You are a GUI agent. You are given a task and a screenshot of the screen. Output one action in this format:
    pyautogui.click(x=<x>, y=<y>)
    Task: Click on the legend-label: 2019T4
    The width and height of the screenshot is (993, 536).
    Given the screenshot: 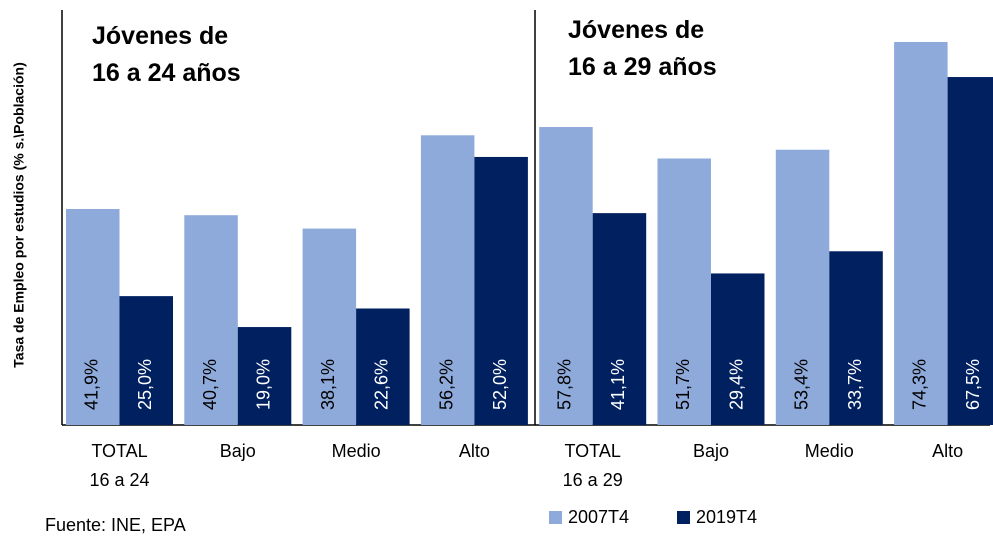 What is the action you would take?
    pyautogui.click(x=726, y=517)
    